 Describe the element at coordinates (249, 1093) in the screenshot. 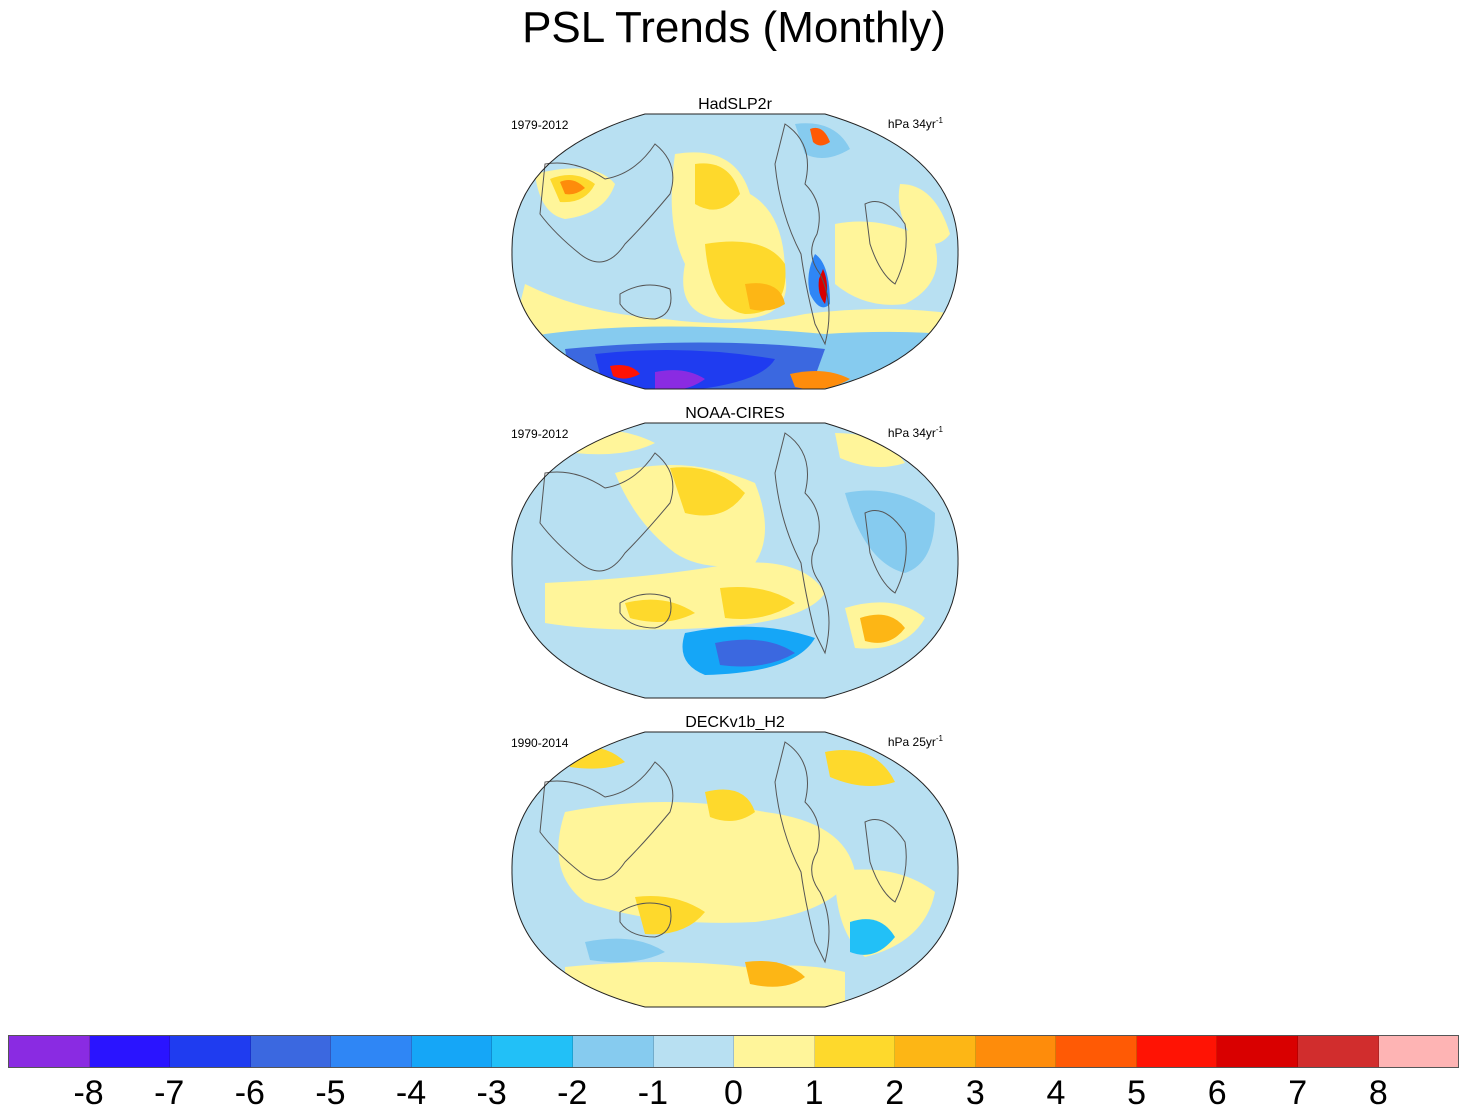

I see `colorbar-tick-label: -6` at that location.